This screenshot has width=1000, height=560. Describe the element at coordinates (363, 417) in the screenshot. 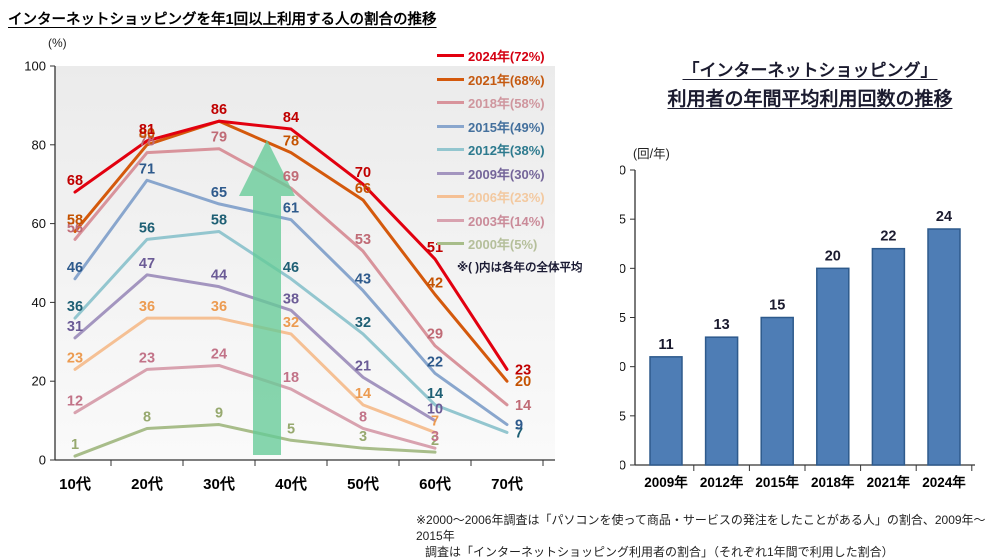

I see `data-label: 8` at that location.